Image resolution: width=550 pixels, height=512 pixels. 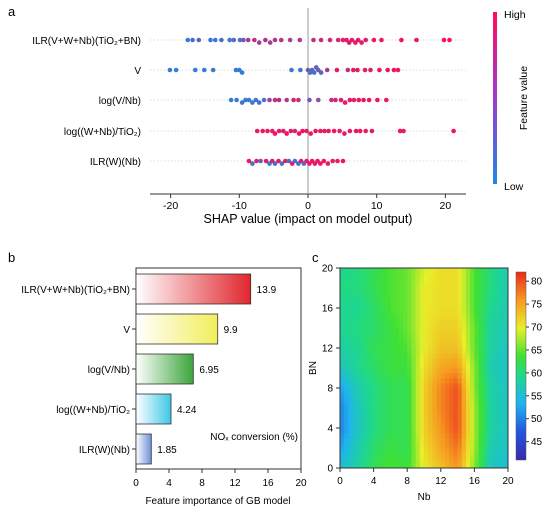 What do you see at coordinates (515, 15) in the screenshot?
I see `shap-colorbar-high-label: High` at bounding box center [515, 15].